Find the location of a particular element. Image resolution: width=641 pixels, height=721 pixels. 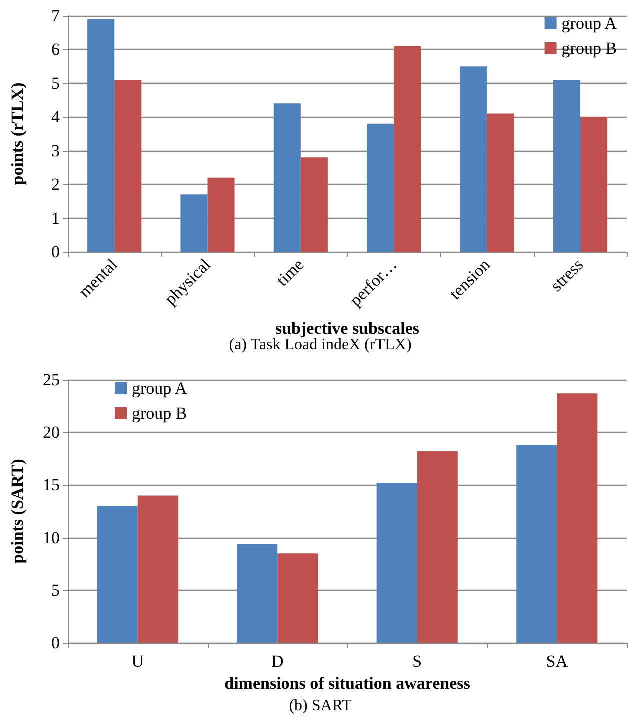

x-tick-label: D is located at coordinates (277, 661).